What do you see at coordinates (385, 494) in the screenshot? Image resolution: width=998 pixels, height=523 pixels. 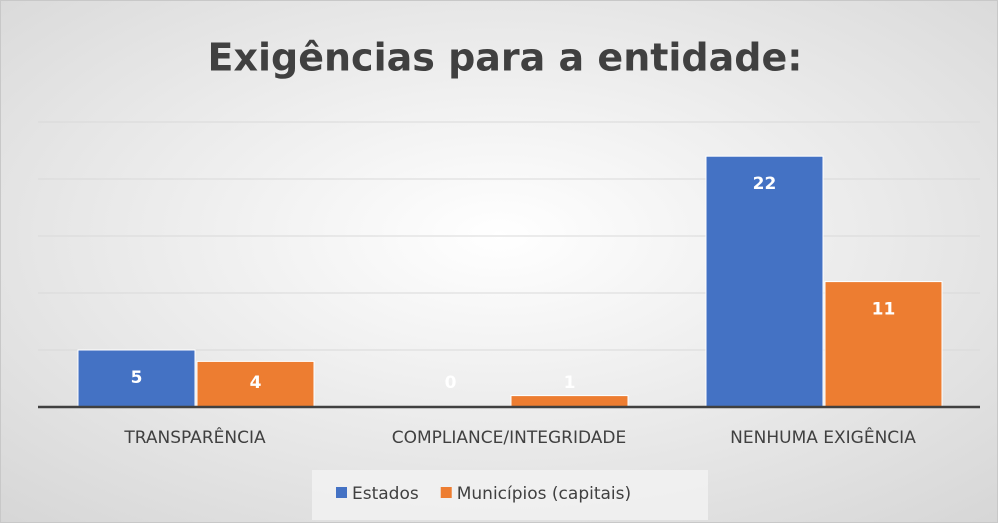 I see `legend-label: Estados` at bounding box center [385, 494].